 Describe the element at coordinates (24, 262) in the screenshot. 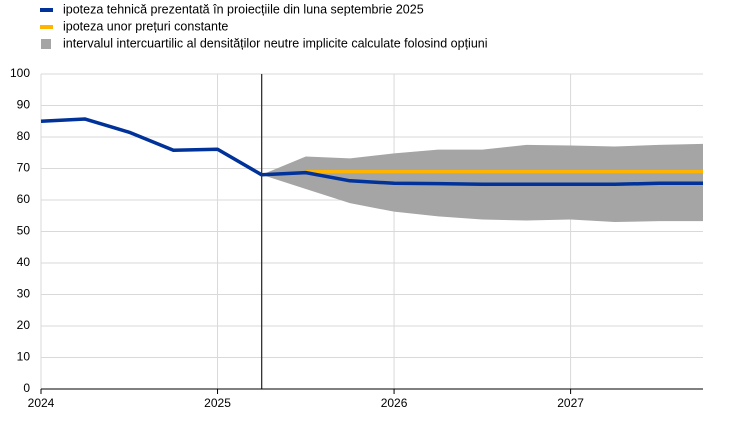

I see `y-tick-label: 40` at that location.